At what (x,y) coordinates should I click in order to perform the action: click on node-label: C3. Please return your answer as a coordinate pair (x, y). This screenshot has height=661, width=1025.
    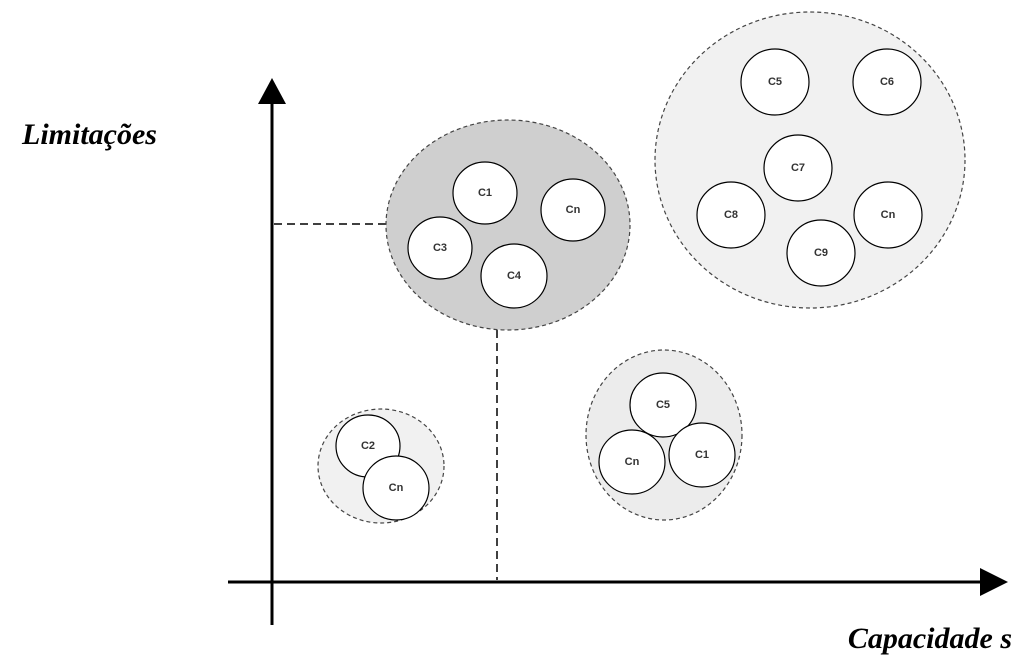
    Looking at the image, I should click on (440, 248).